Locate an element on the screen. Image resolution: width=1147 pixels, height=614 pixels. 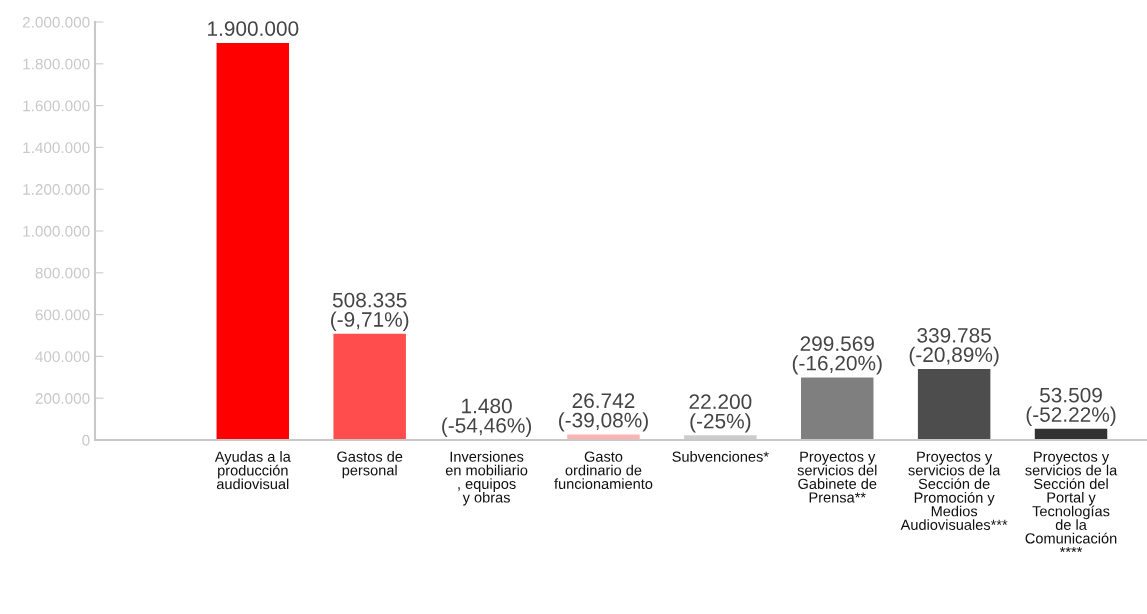
x-tick-label: Proyectos y servicios del Gabinete de Prensa** is located at coordinates (837, 477).